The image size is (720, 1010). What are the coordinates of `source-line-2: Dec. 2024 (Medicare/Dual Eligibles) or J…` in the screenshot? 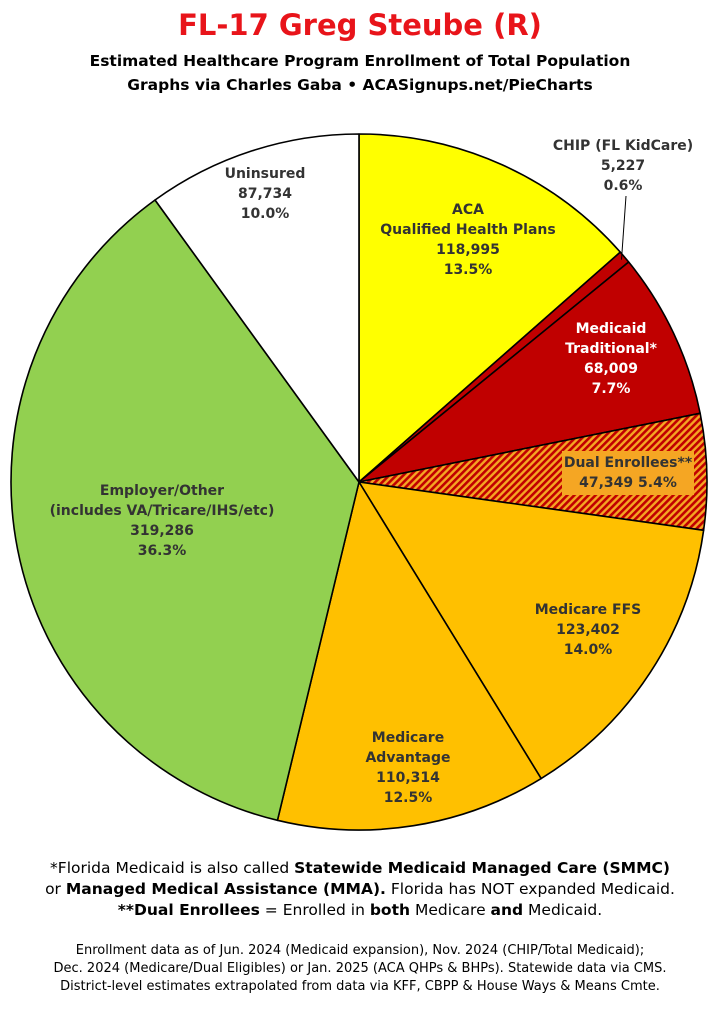 It's located at (360, 968).